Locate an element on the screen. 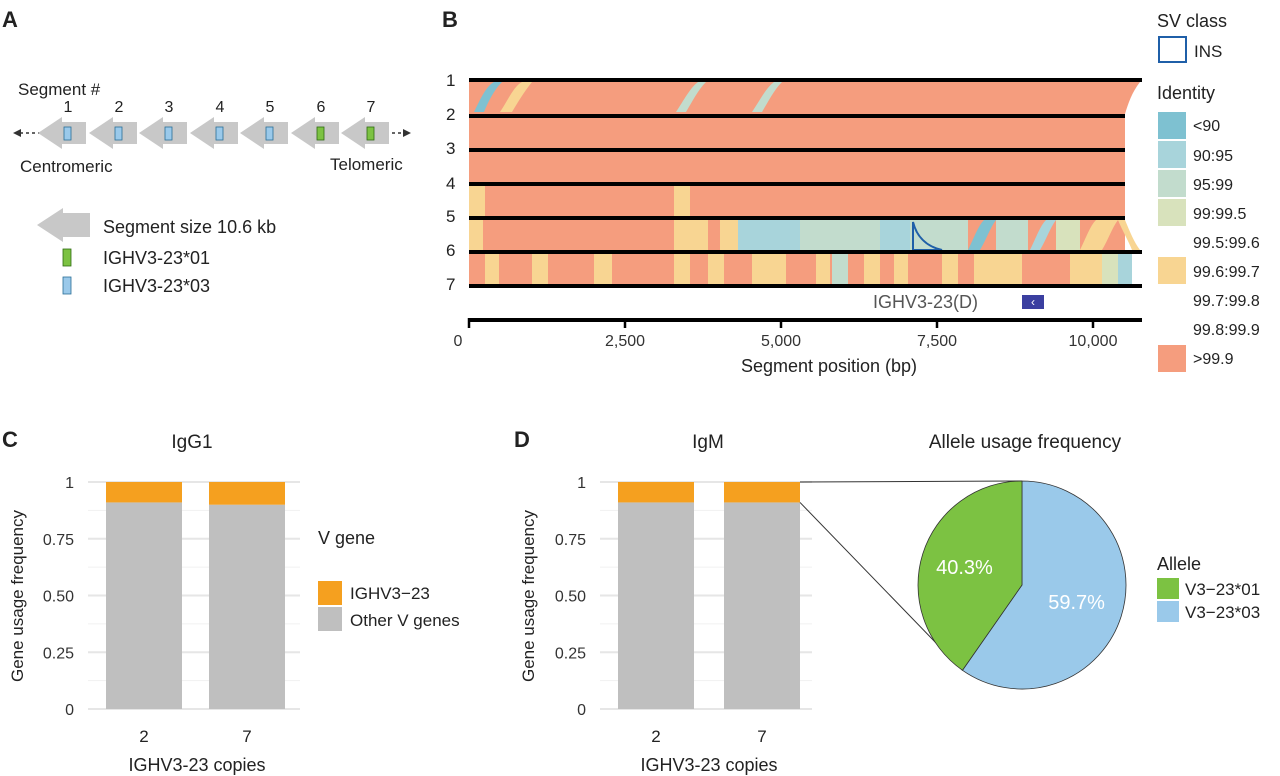 This screenshot has height=776, width=1280. segment-header: Segment # is located at coordinates (59, 89).